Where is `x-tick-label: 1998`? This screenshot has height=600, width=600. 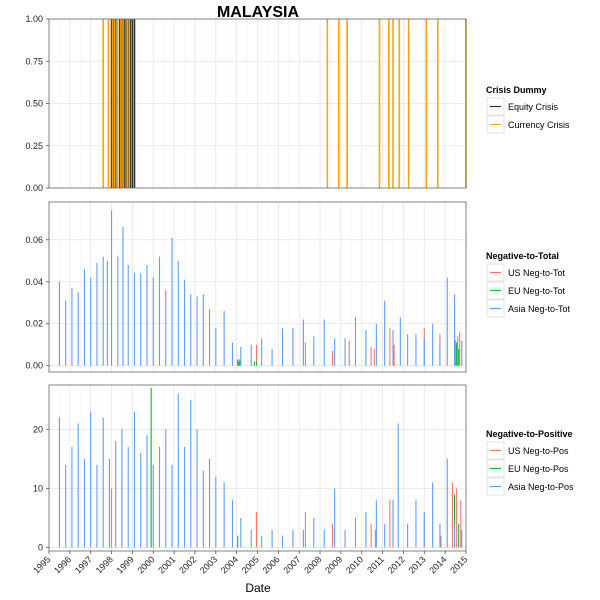
x-tick-label: 1998 is located at coordinates (104, 564).